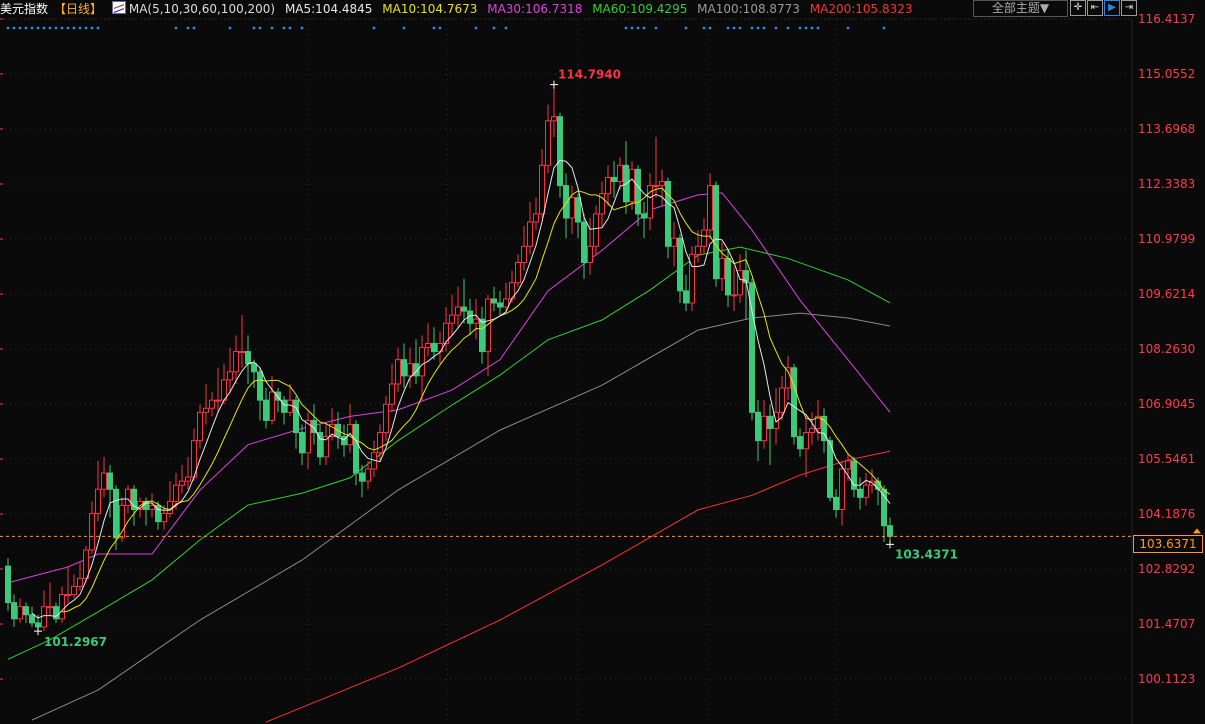 This screenshot has width=1205, height=724. Describe the element at coordinates (1078, 8) in the screenshot. I see `crosshair-icon: ✛` at that location.